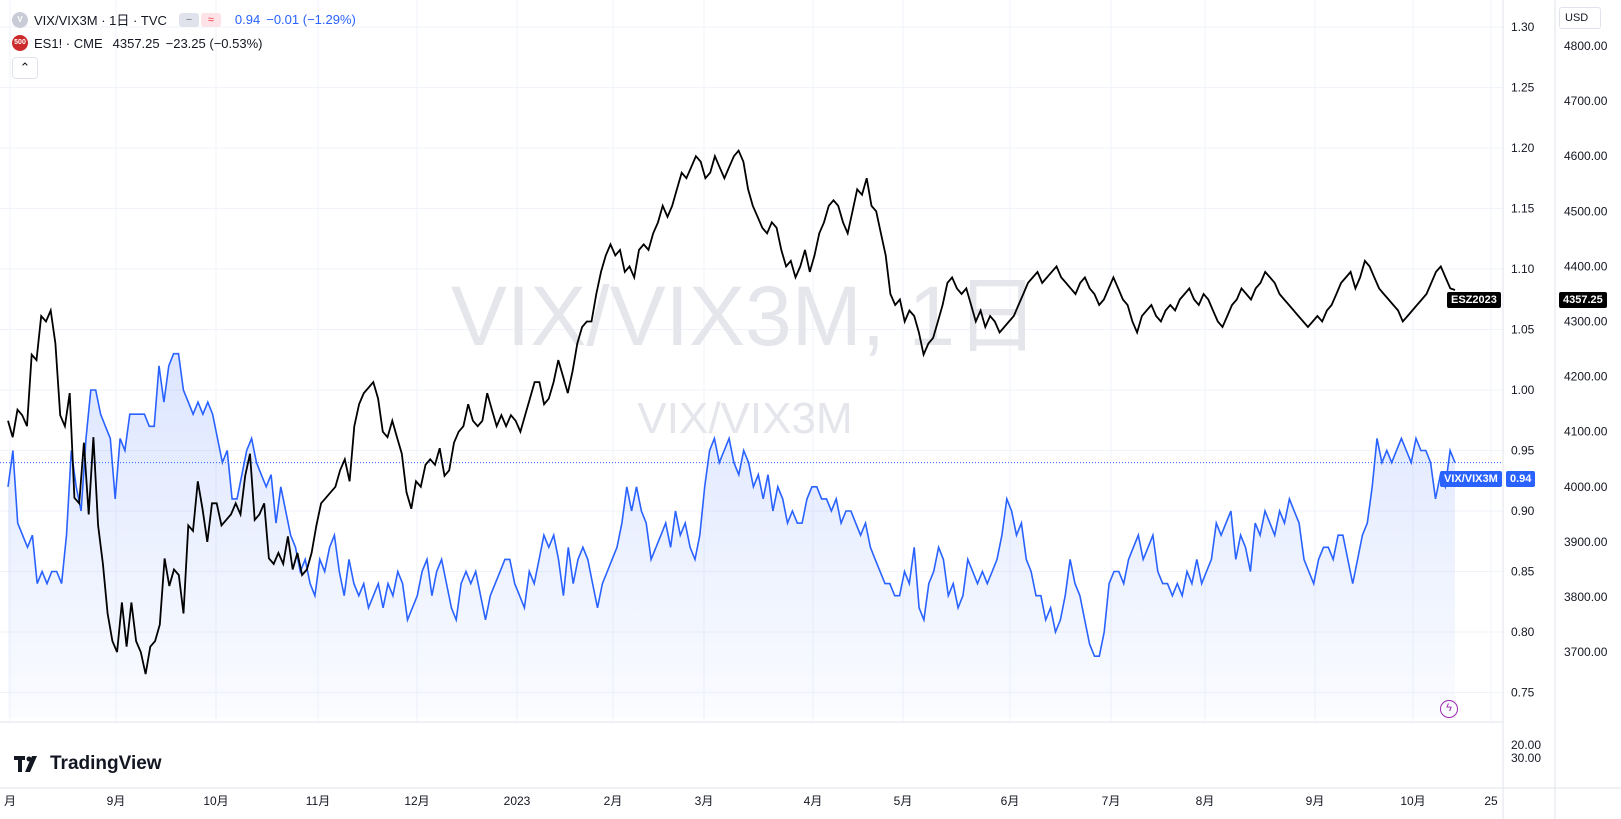 The width and height of the screenshot is (1621, 819). What do you see at coordinates (1526, 758) in the screenshot?
I see `indicator-tick-label: 30.00` at bounding box center [1526, 758].